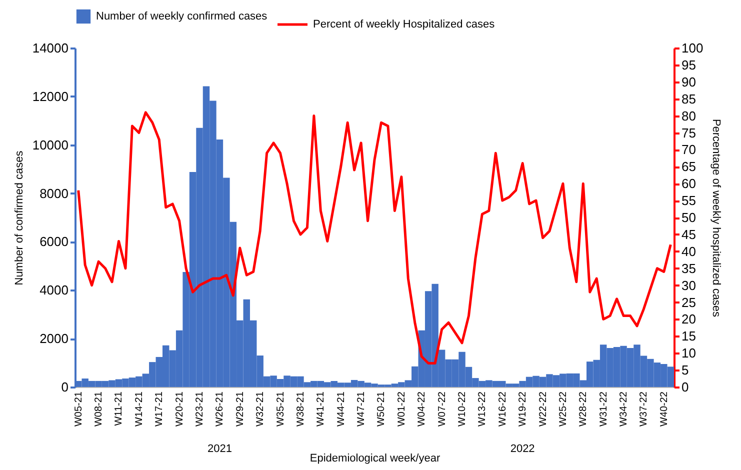  Describe the element at coordinates (99, 409) in the screenshot. I see `x-tick-label: W08-21` at that location.